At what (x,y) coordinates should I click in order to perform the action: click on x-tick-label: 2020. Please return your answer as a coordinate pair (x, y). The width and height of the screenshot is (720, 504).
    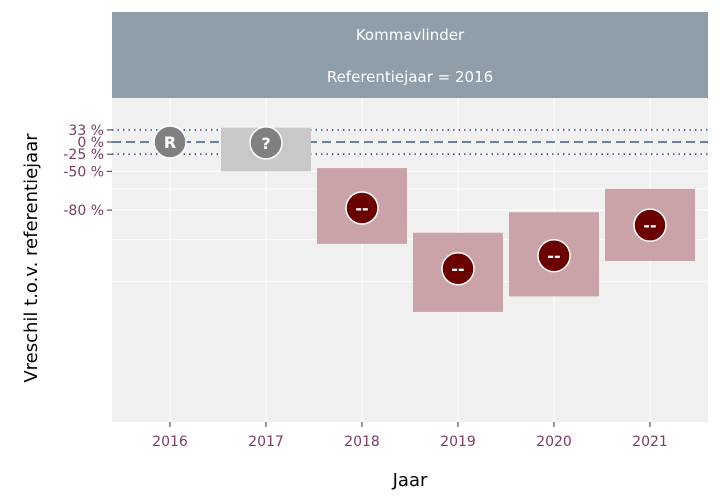
    Looking at the image, I should click on (554, 442).